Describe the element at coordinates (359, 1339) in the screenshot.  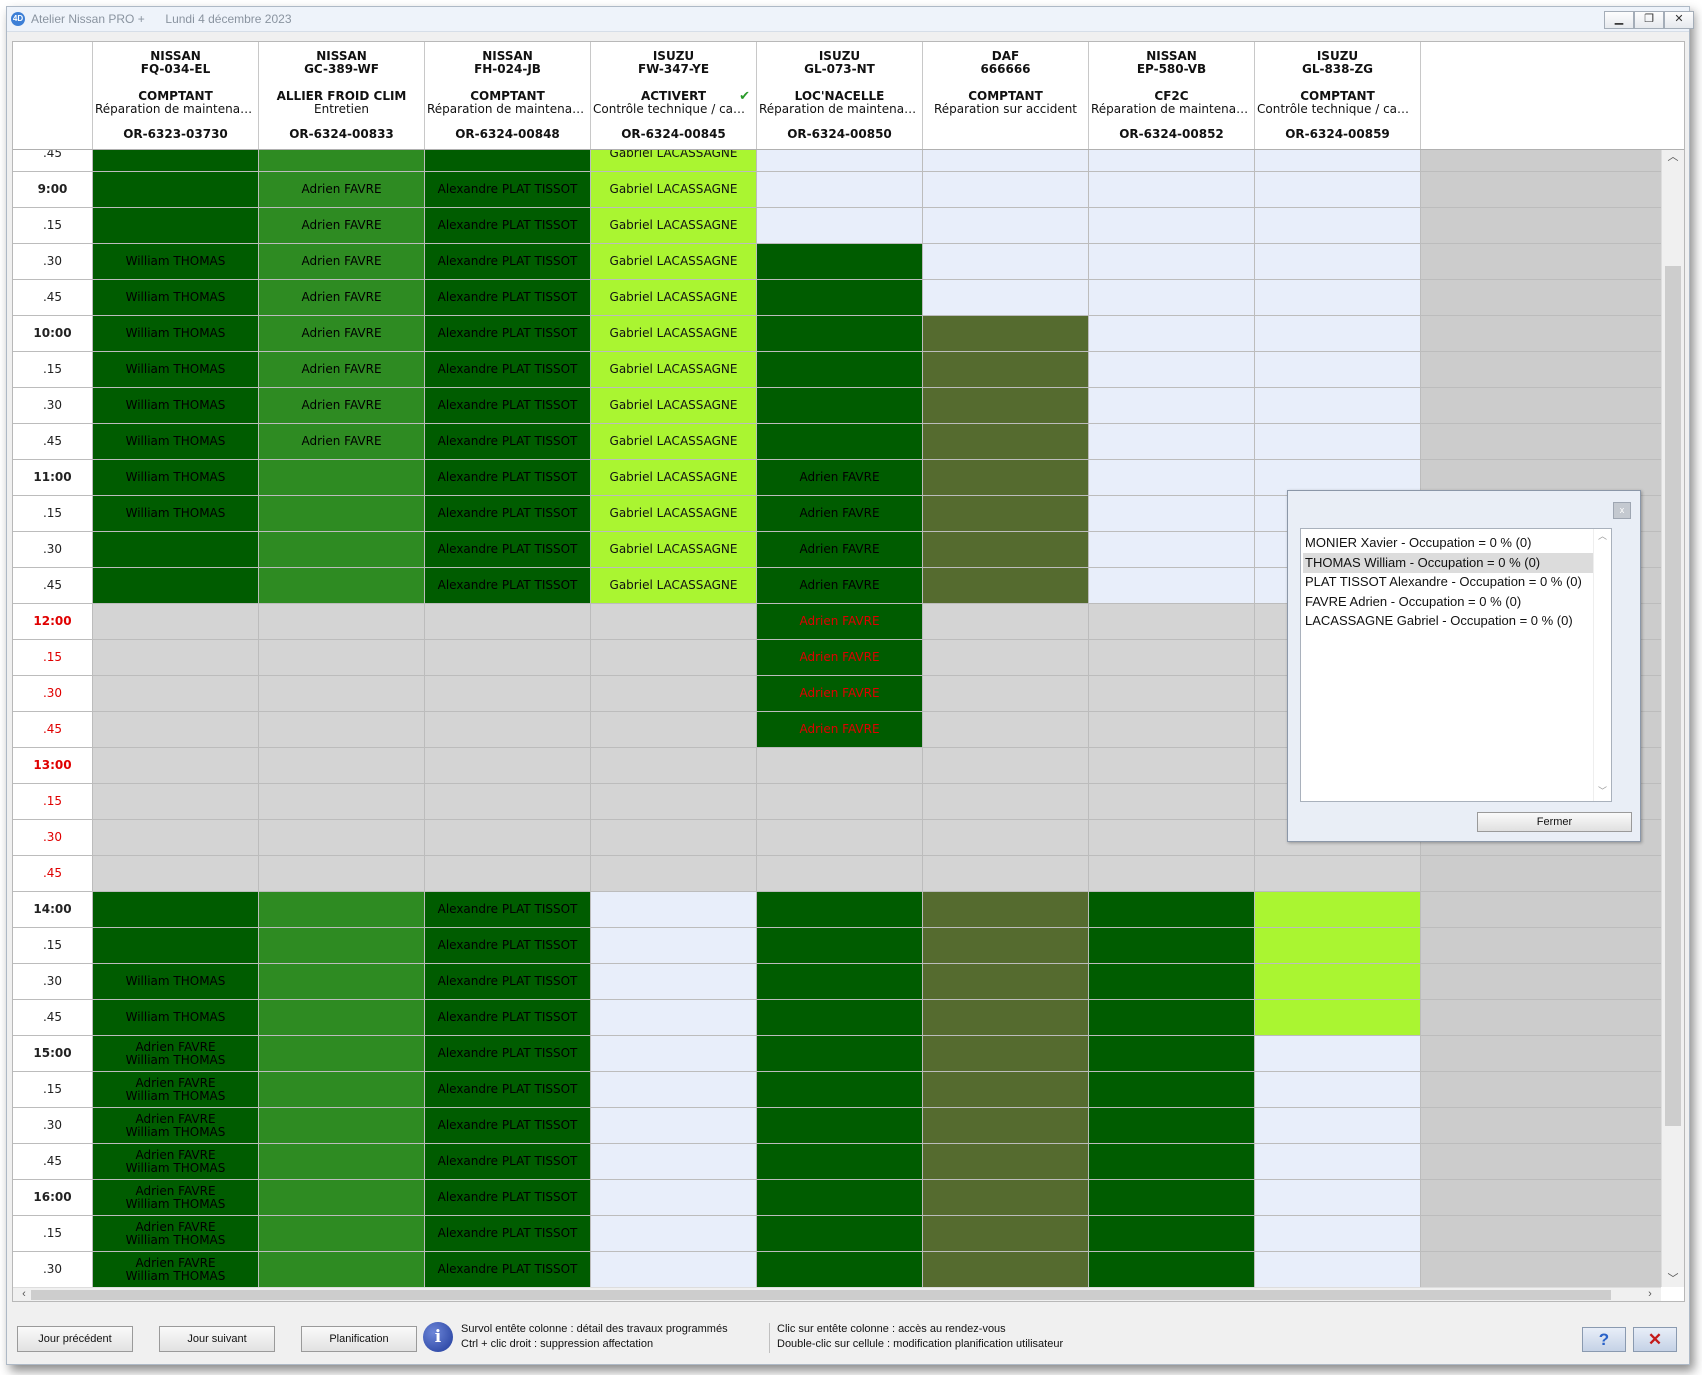
I see `planning-button: Planification` at that location.